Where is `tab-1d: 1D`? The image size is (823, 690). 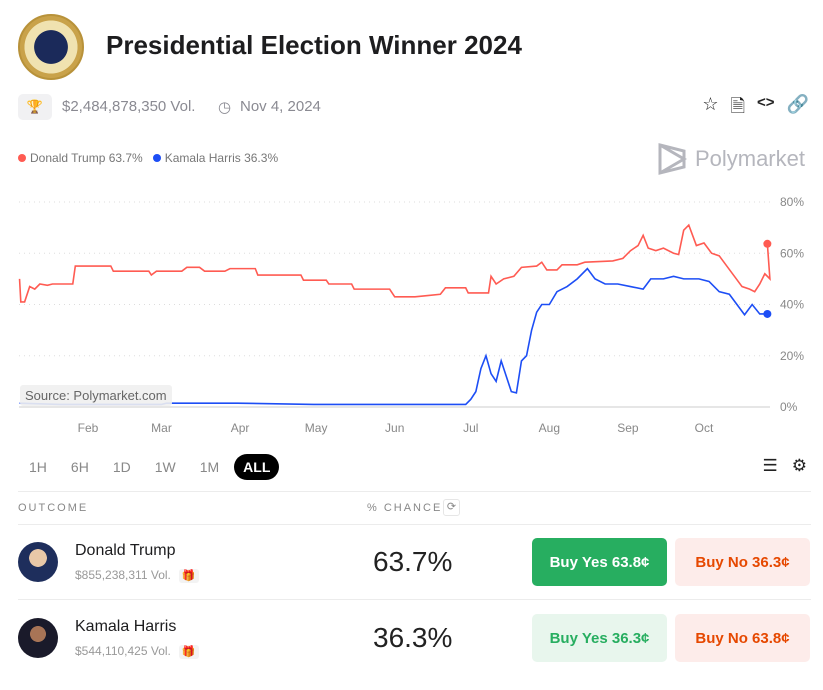
tab-1d: 1D is located at coordinates (121, 467).